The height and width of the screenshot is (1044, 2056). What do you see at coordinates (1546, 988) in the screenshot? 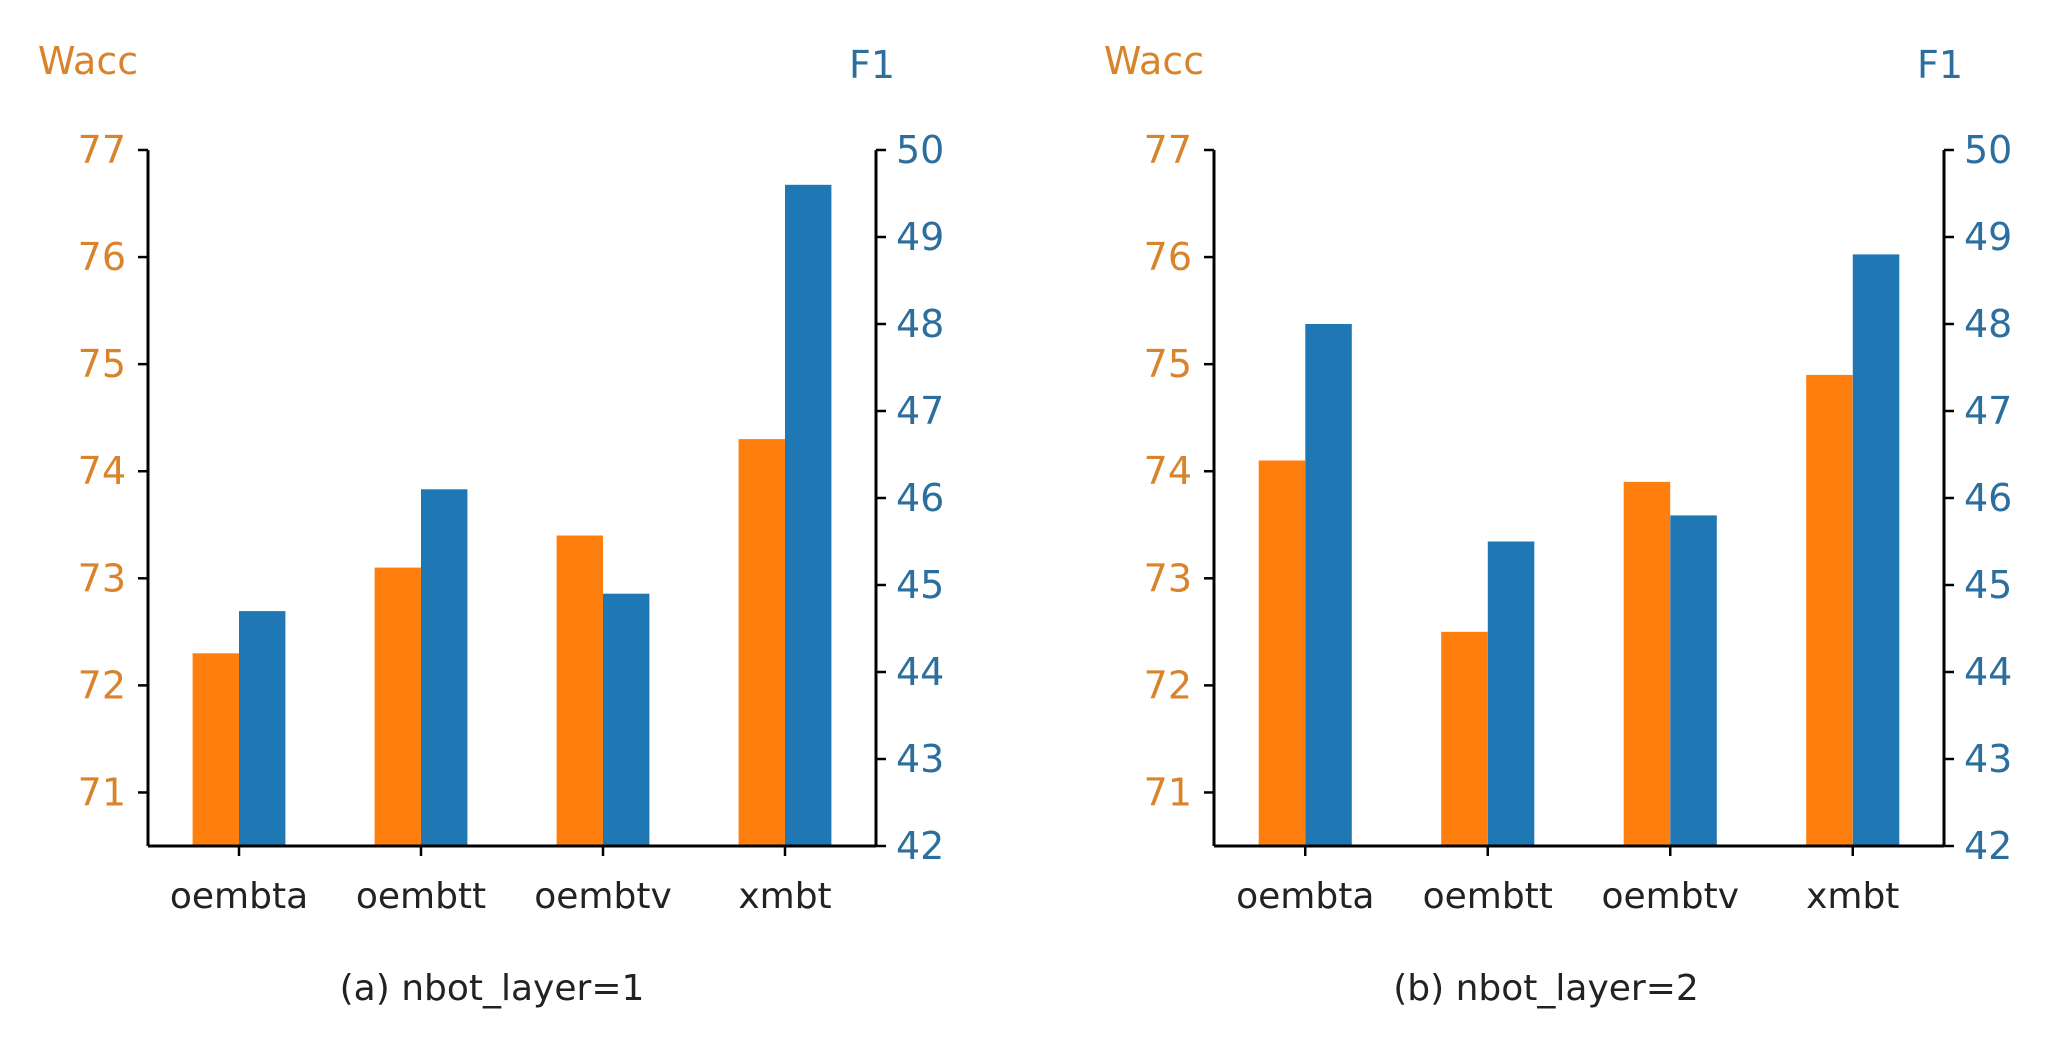
I see `chart-caption: (b) nbot_layer=2` at bounding box center [1546, 988].